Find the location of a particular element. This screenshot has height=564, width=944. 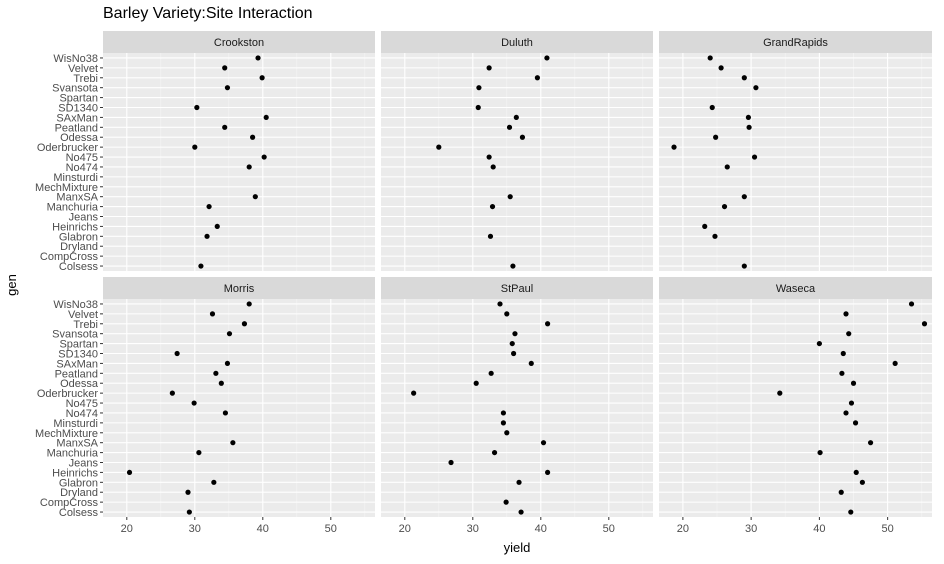

data-point-waseca-glabron is located at coordinates (862, 482).